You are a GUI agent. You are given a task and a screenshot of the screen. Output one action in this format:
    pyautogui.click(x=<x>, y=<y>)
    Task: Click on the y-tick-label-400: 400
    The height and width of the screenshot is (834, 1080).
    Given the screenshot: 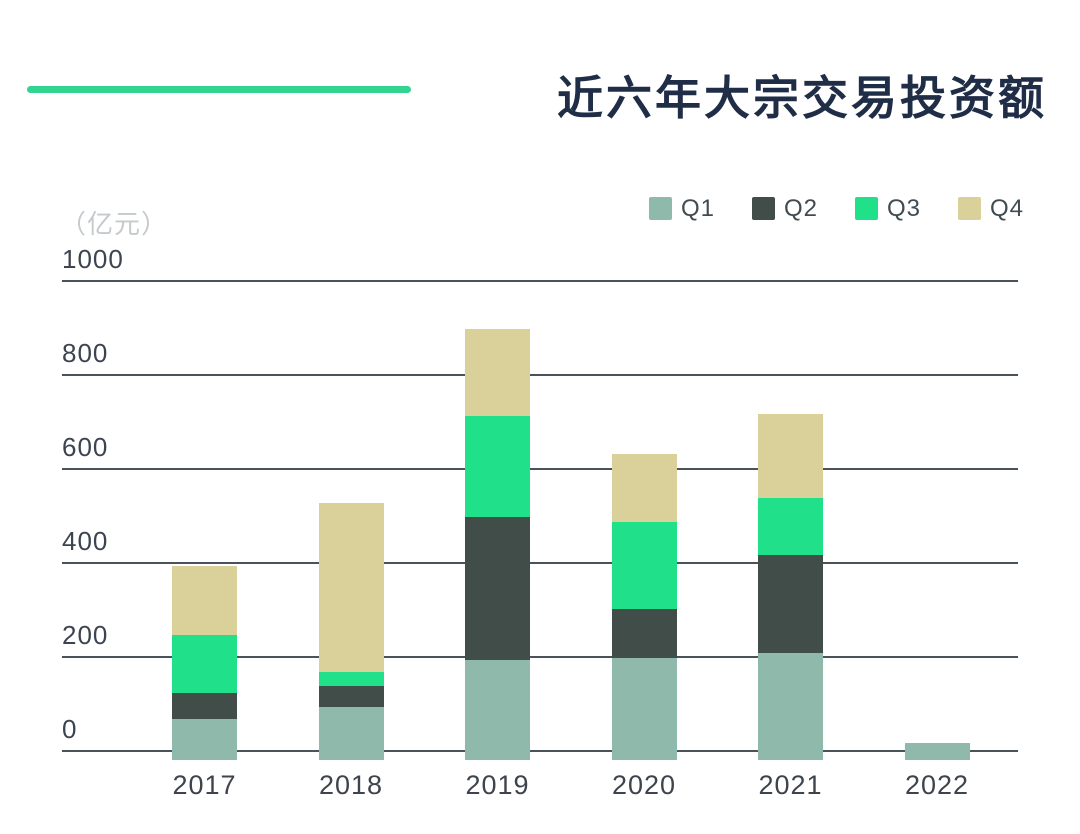 What is the action you would take?
    pyautogui.click(x=85, y=541)
    